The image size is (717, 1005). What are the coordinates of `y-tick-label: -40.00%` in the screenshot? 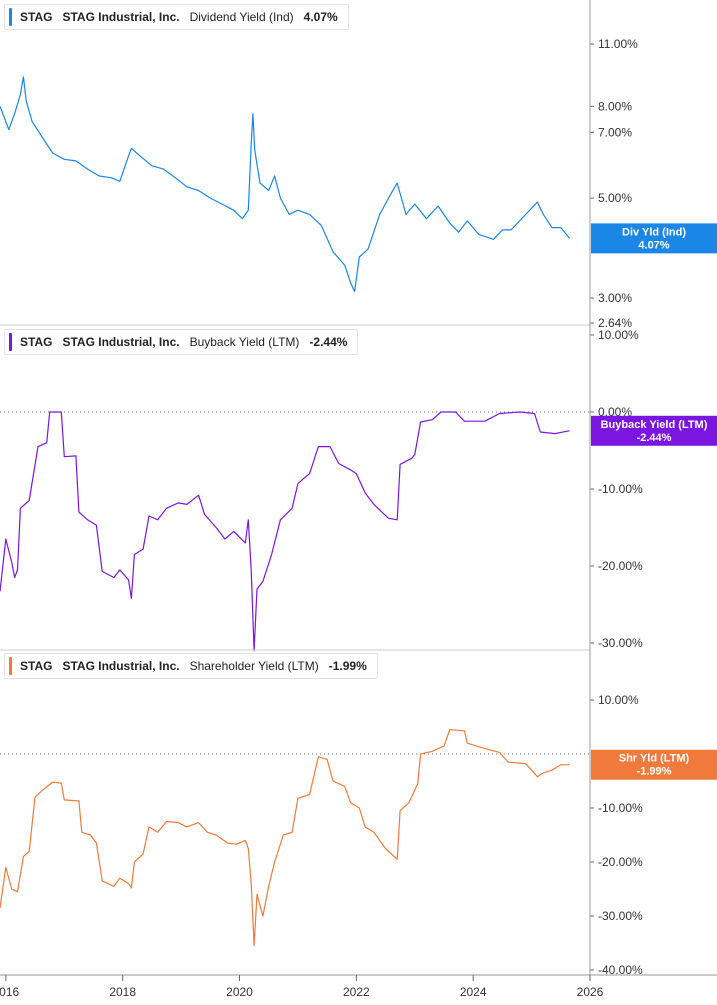 It's located at (620, 970).